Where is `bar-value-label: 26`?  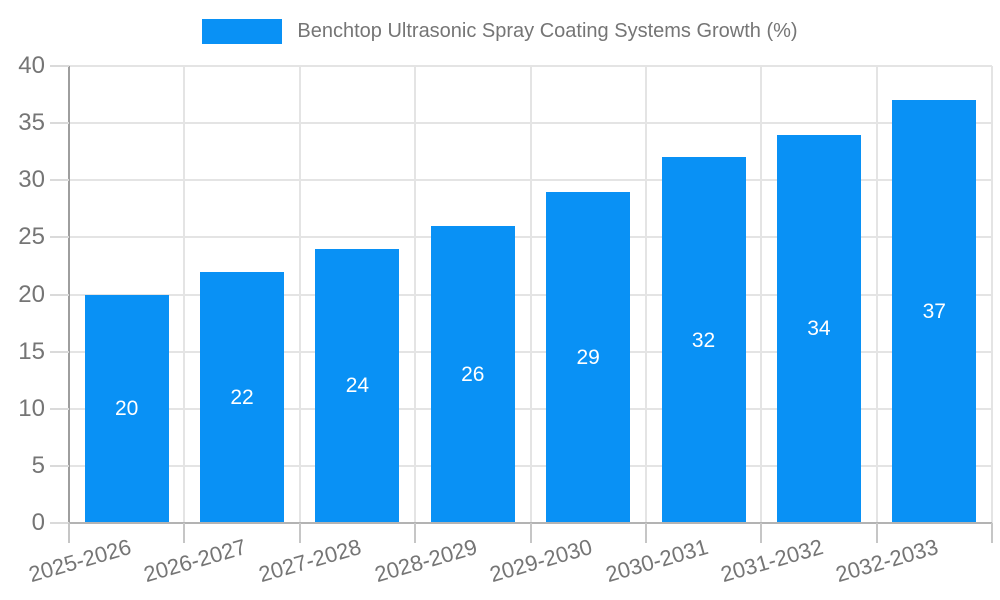 bar-value-label: 26 is located at coordinates (473, 374).